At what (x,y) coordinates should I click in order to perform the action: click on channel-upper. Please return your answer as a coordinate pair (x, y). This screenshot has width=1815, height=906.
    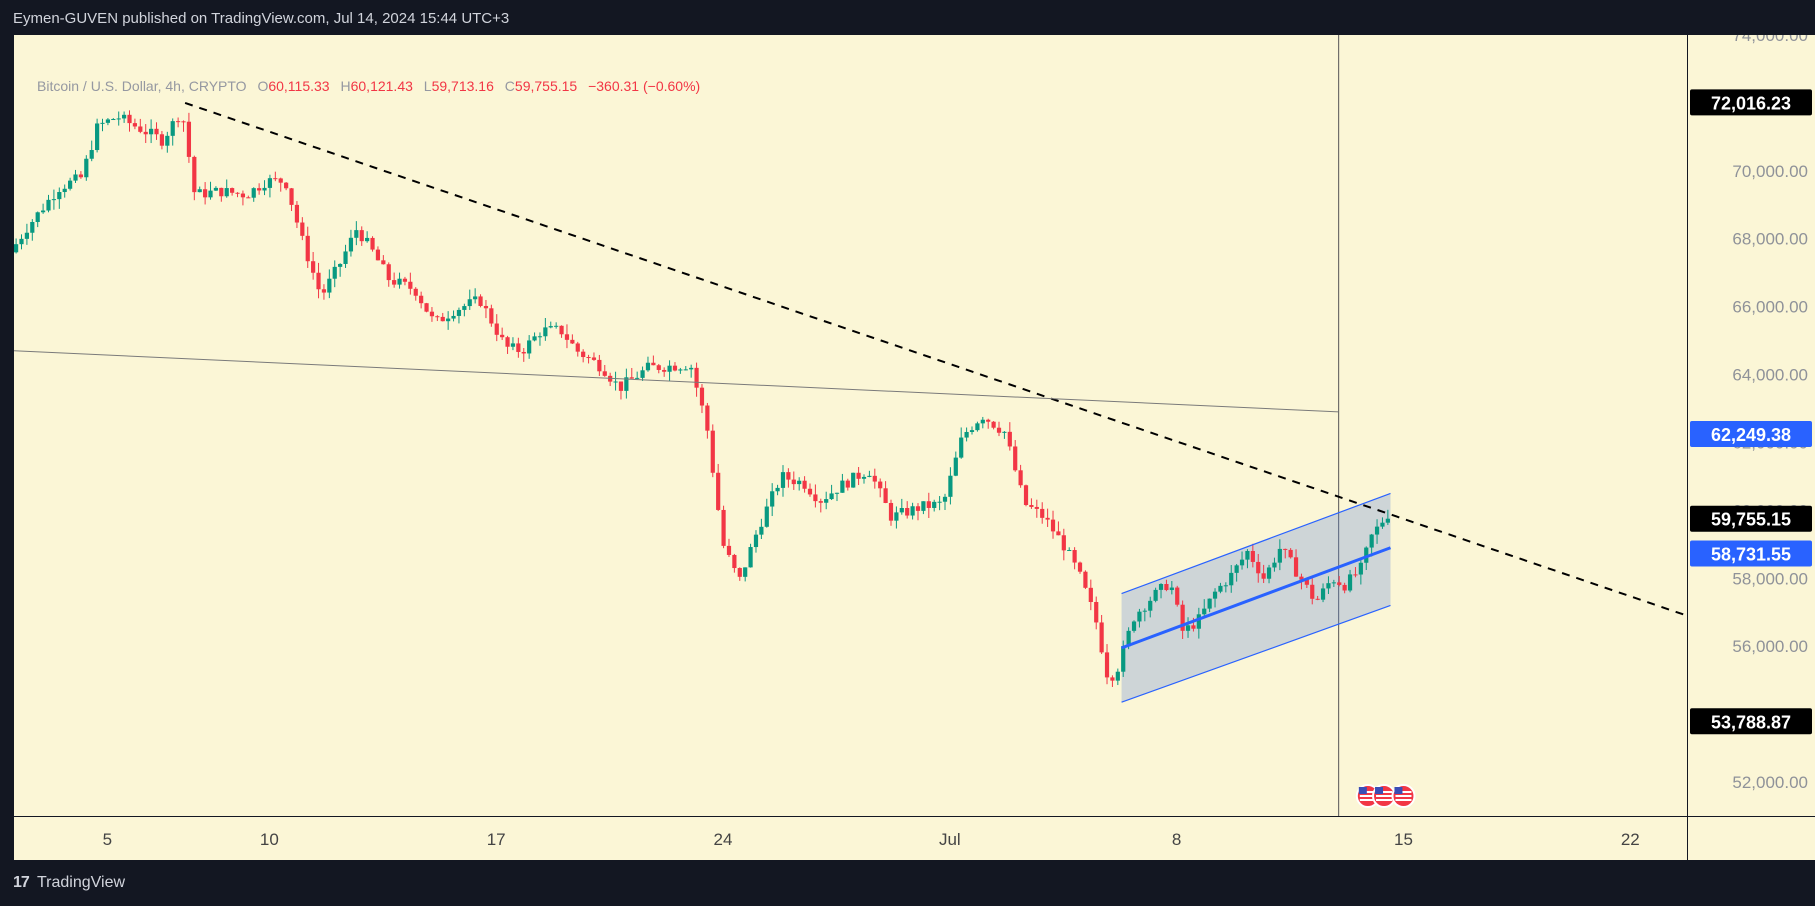
    Looking at the image, I should click on (1256, 543).